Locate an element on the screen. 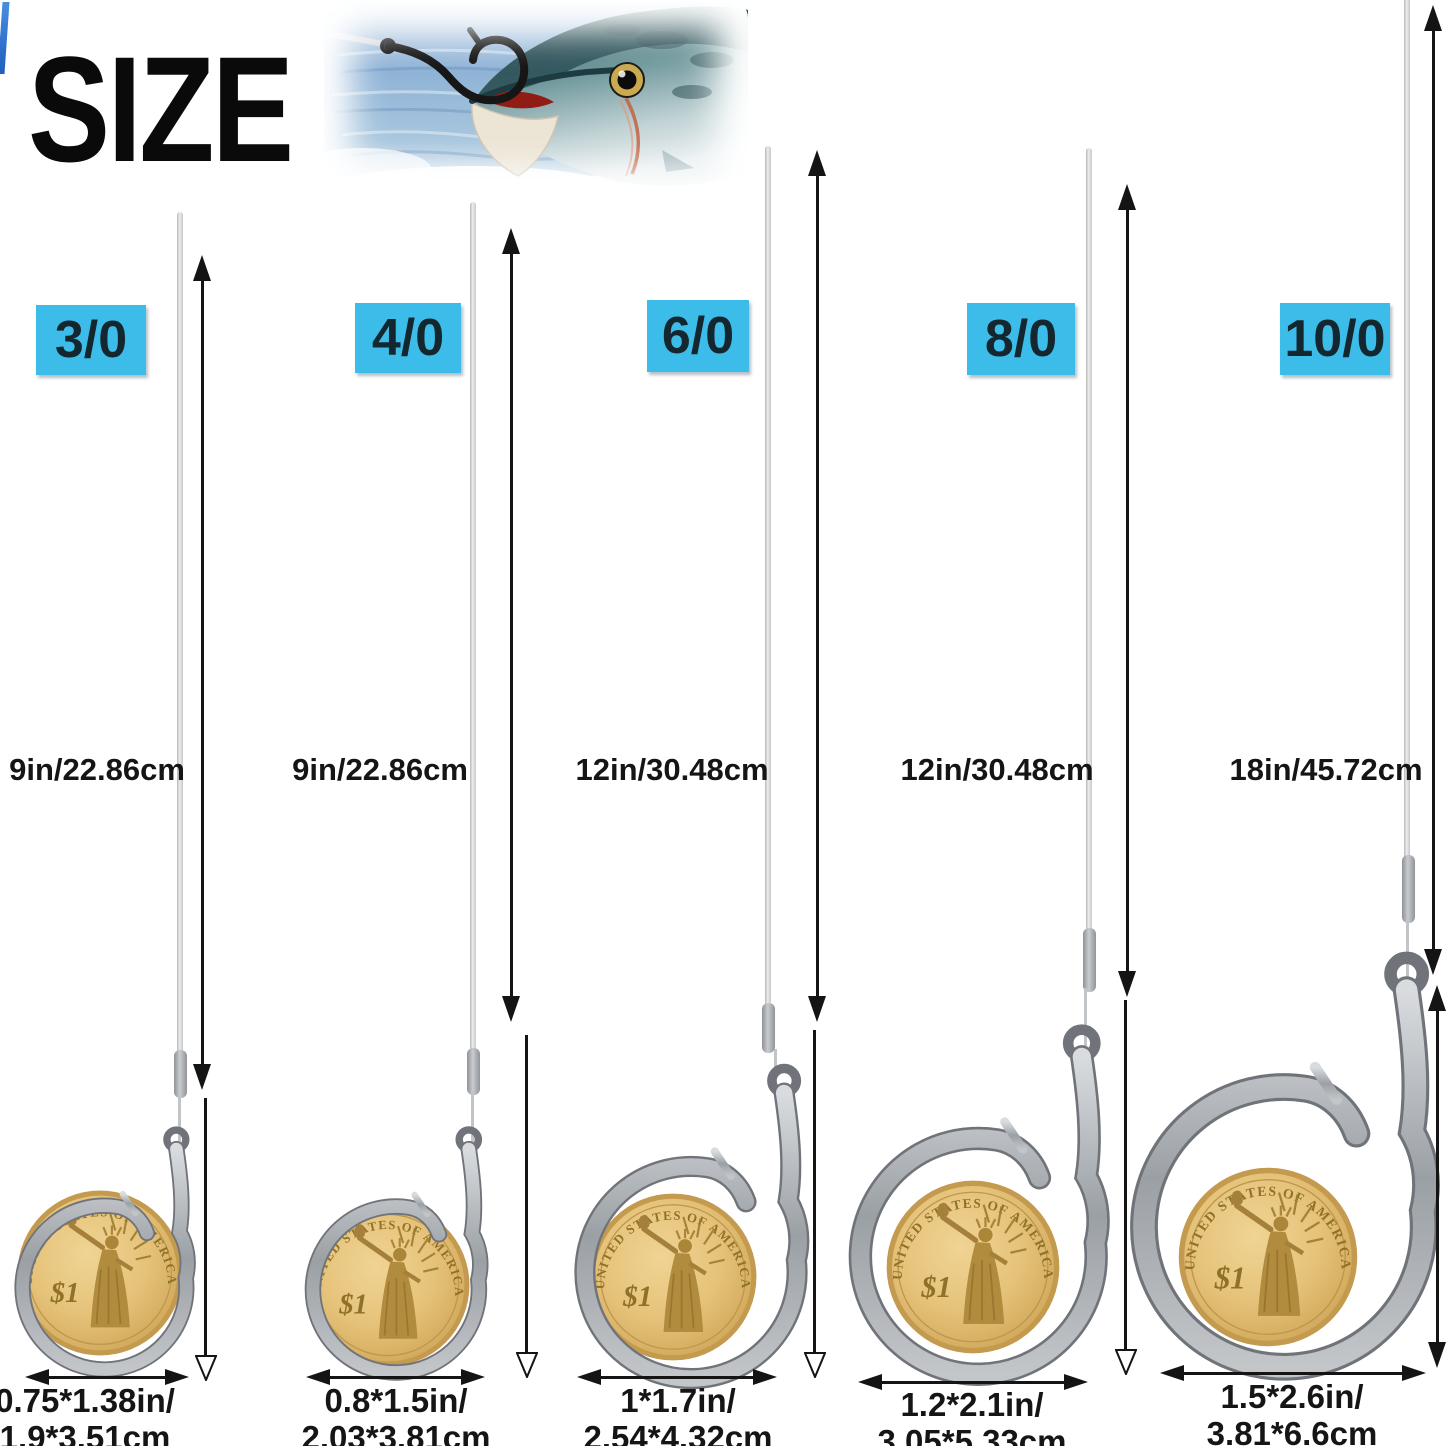  hook-size-cm: 2.54*4.32cm is located at coordinates (678, 1432).